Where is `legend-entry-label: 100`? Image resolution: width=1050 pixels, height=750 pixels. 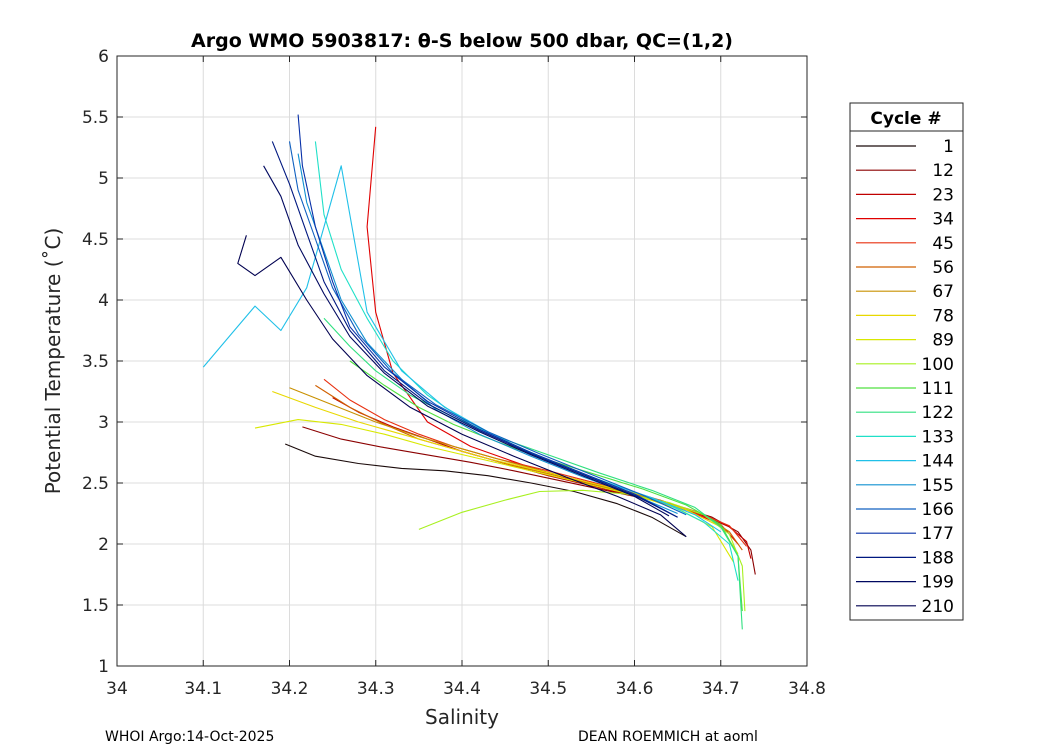
legend-entry-label: 100 is located at coordinates (938, 365).